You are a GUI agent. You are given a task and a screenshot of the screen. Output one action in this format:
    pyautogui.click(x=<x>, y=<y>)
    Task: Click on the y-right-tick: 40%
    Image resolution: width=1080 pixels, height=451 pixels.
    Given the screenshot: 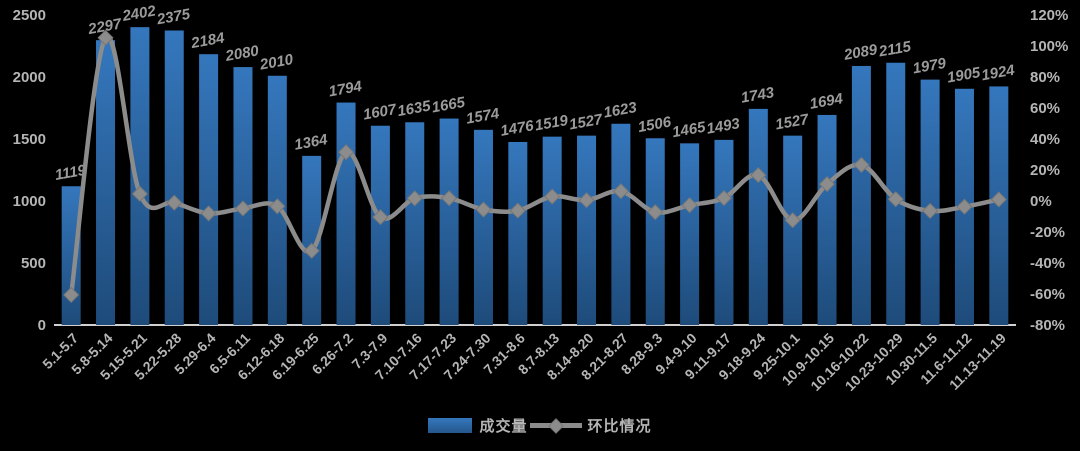 What is the action you would take?
    pyautogui.click(x=1045, y=139)
    